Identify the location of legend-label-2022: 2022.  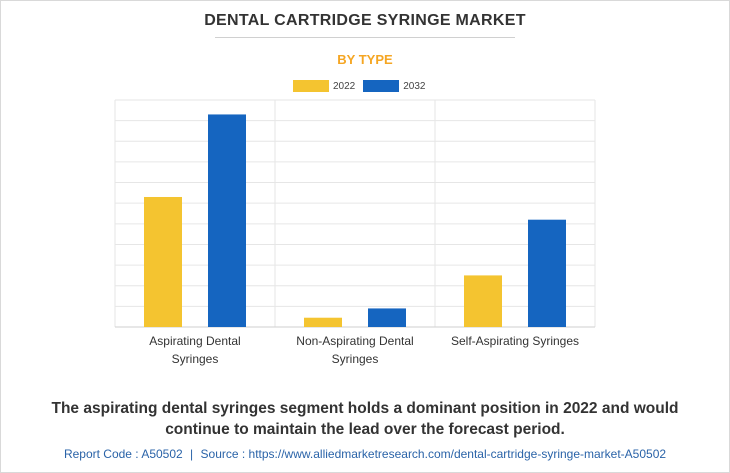
(344, 86).